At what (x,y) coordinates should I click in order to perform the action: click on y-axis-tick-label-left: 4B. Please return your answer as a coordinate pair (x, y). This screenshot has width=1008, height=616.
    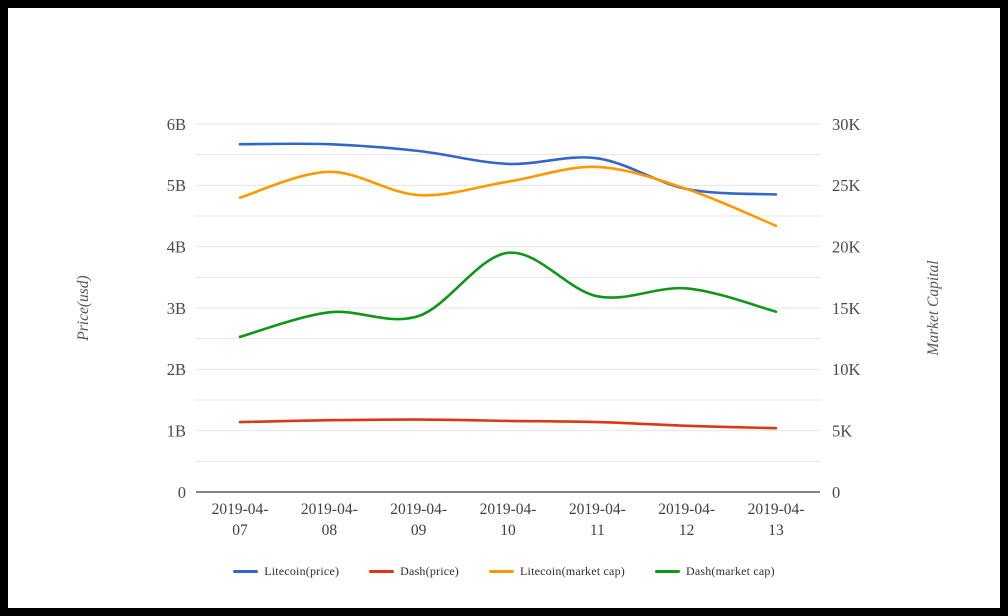
    Looking at the image, I should click on (176, 246).